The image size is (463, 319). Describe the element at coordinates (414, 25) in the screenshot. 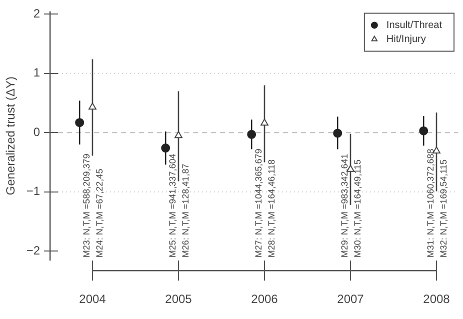

I see `legend-label: Insult/Threat` at that location.